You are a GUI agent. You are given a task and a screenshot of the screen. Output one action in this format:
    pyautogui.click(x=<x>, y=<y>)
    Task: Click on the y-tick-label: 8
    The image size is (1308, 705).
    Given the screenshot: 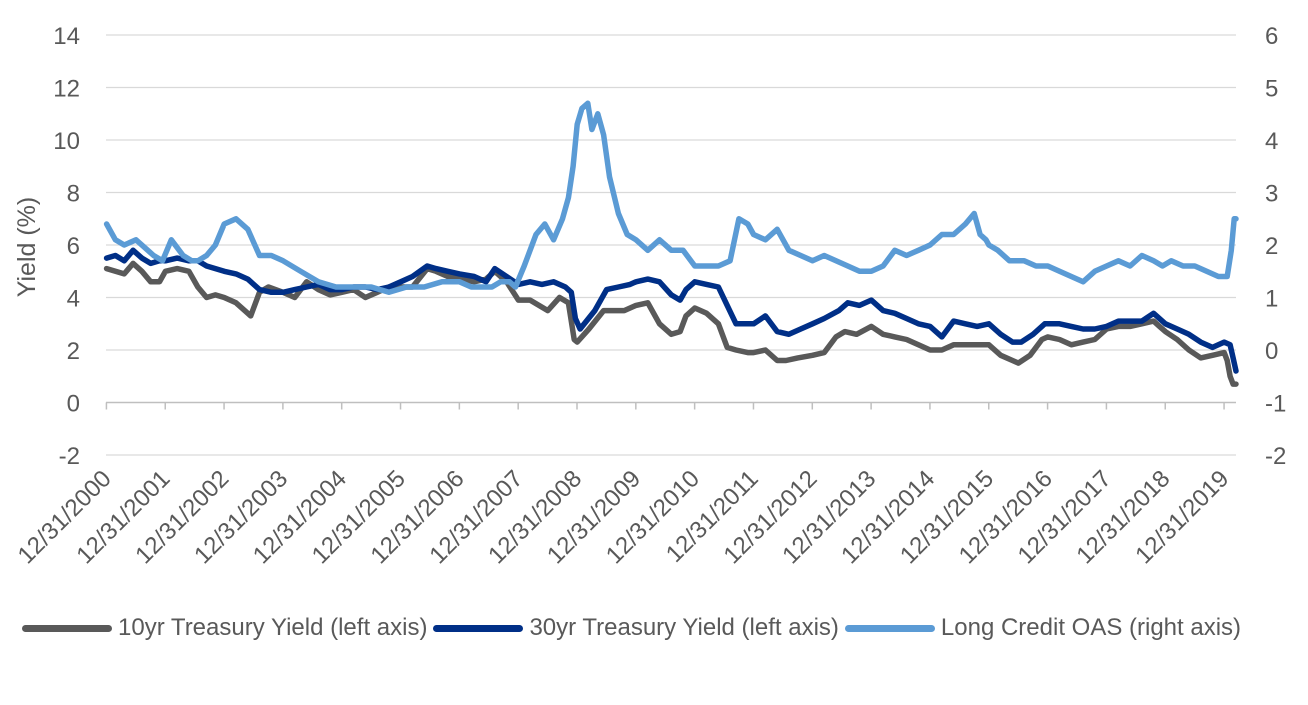 What is the action you would take?
    pyautogui.click(x=73, y=194)
    